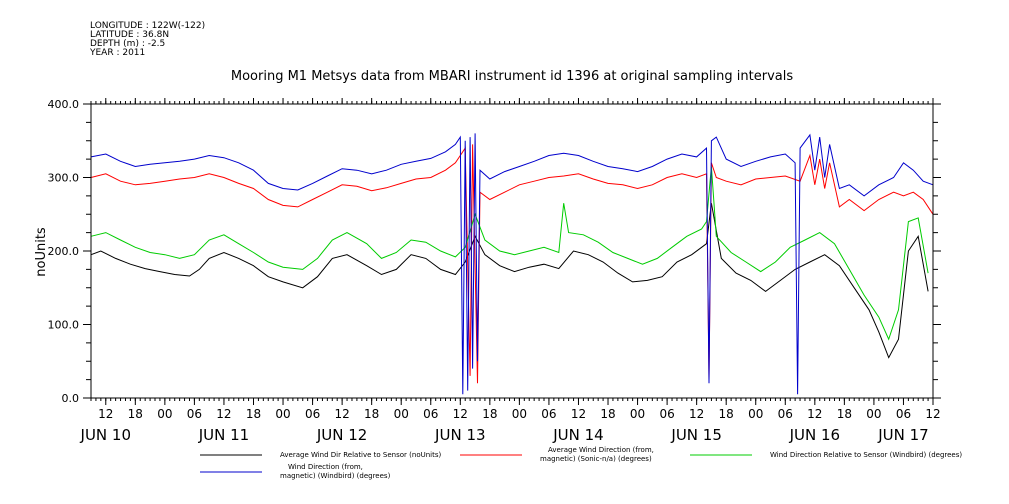  What do you see at coordinates (105, 435) in the screenshot?
I see `x-day-label: JUN 10` at bounding box center [105, 435].